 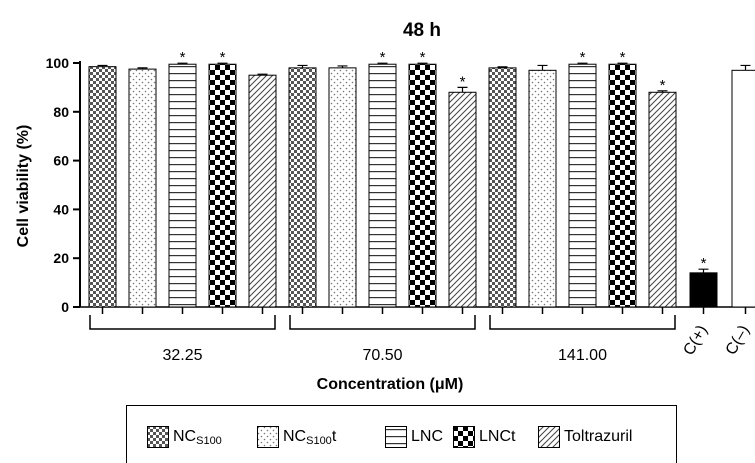 What do you see at coordinates (422, 30) in the screenshot?
I see `chart-title: 48 h` at bounding box center [422, 30].